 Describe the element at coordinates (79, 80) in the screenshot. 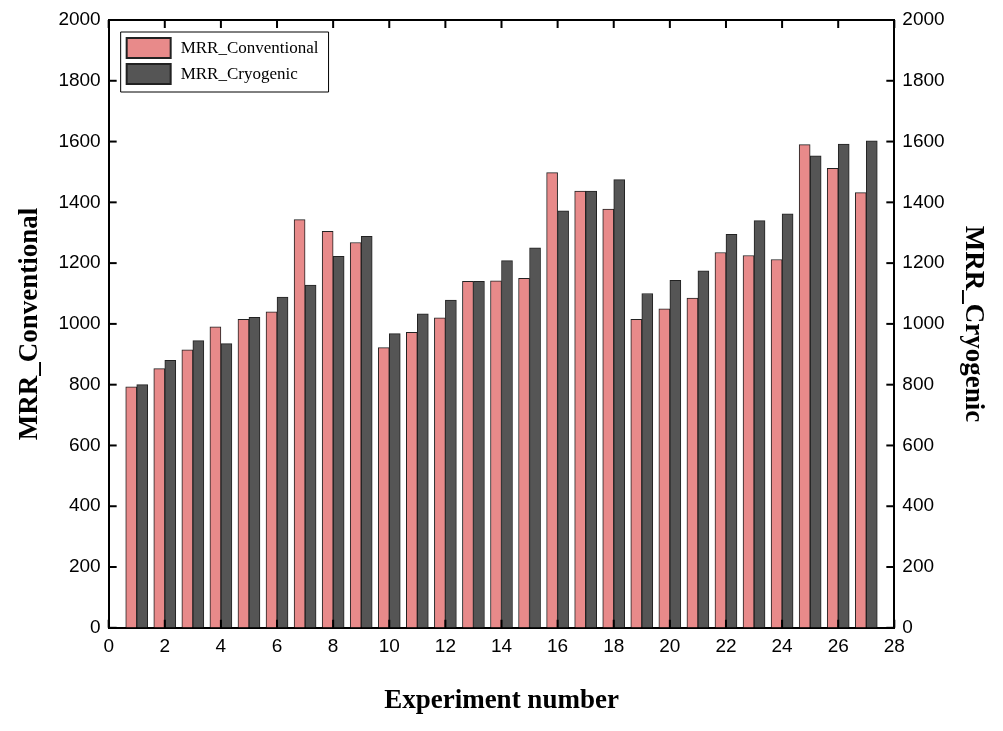

I see `y-tick-label: 1800` at that location.